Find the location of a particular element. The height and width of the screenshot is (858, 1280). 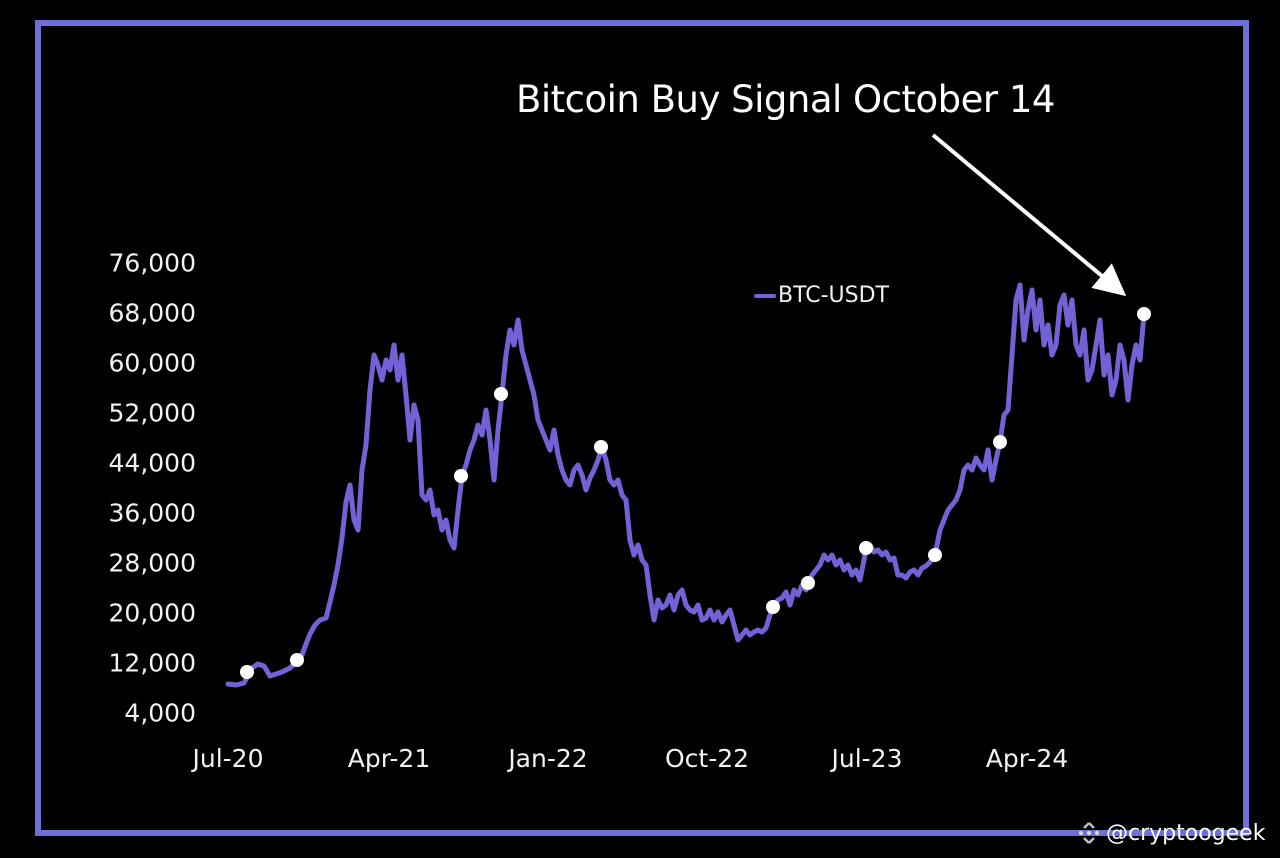

y-tick-label: 52,000 is located at coordinates (152, 413).